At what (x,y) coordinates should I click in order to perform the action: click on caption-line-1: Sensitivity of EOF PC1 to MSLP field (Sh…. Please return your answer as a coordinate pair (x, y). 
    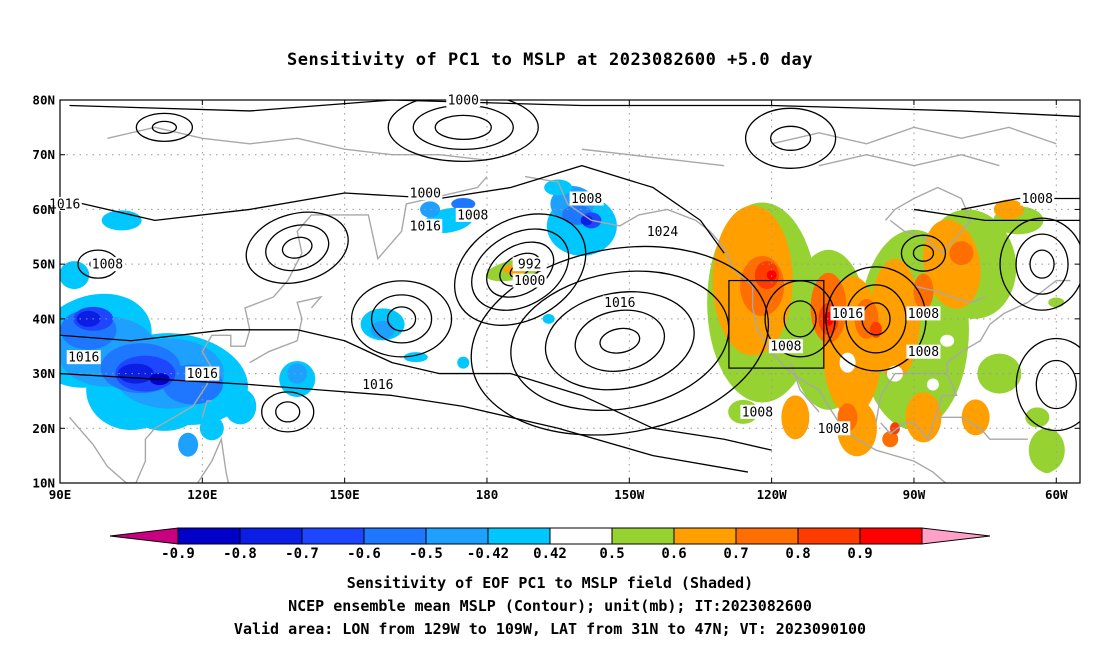
    Looking at the image, I should click on (550, 583).